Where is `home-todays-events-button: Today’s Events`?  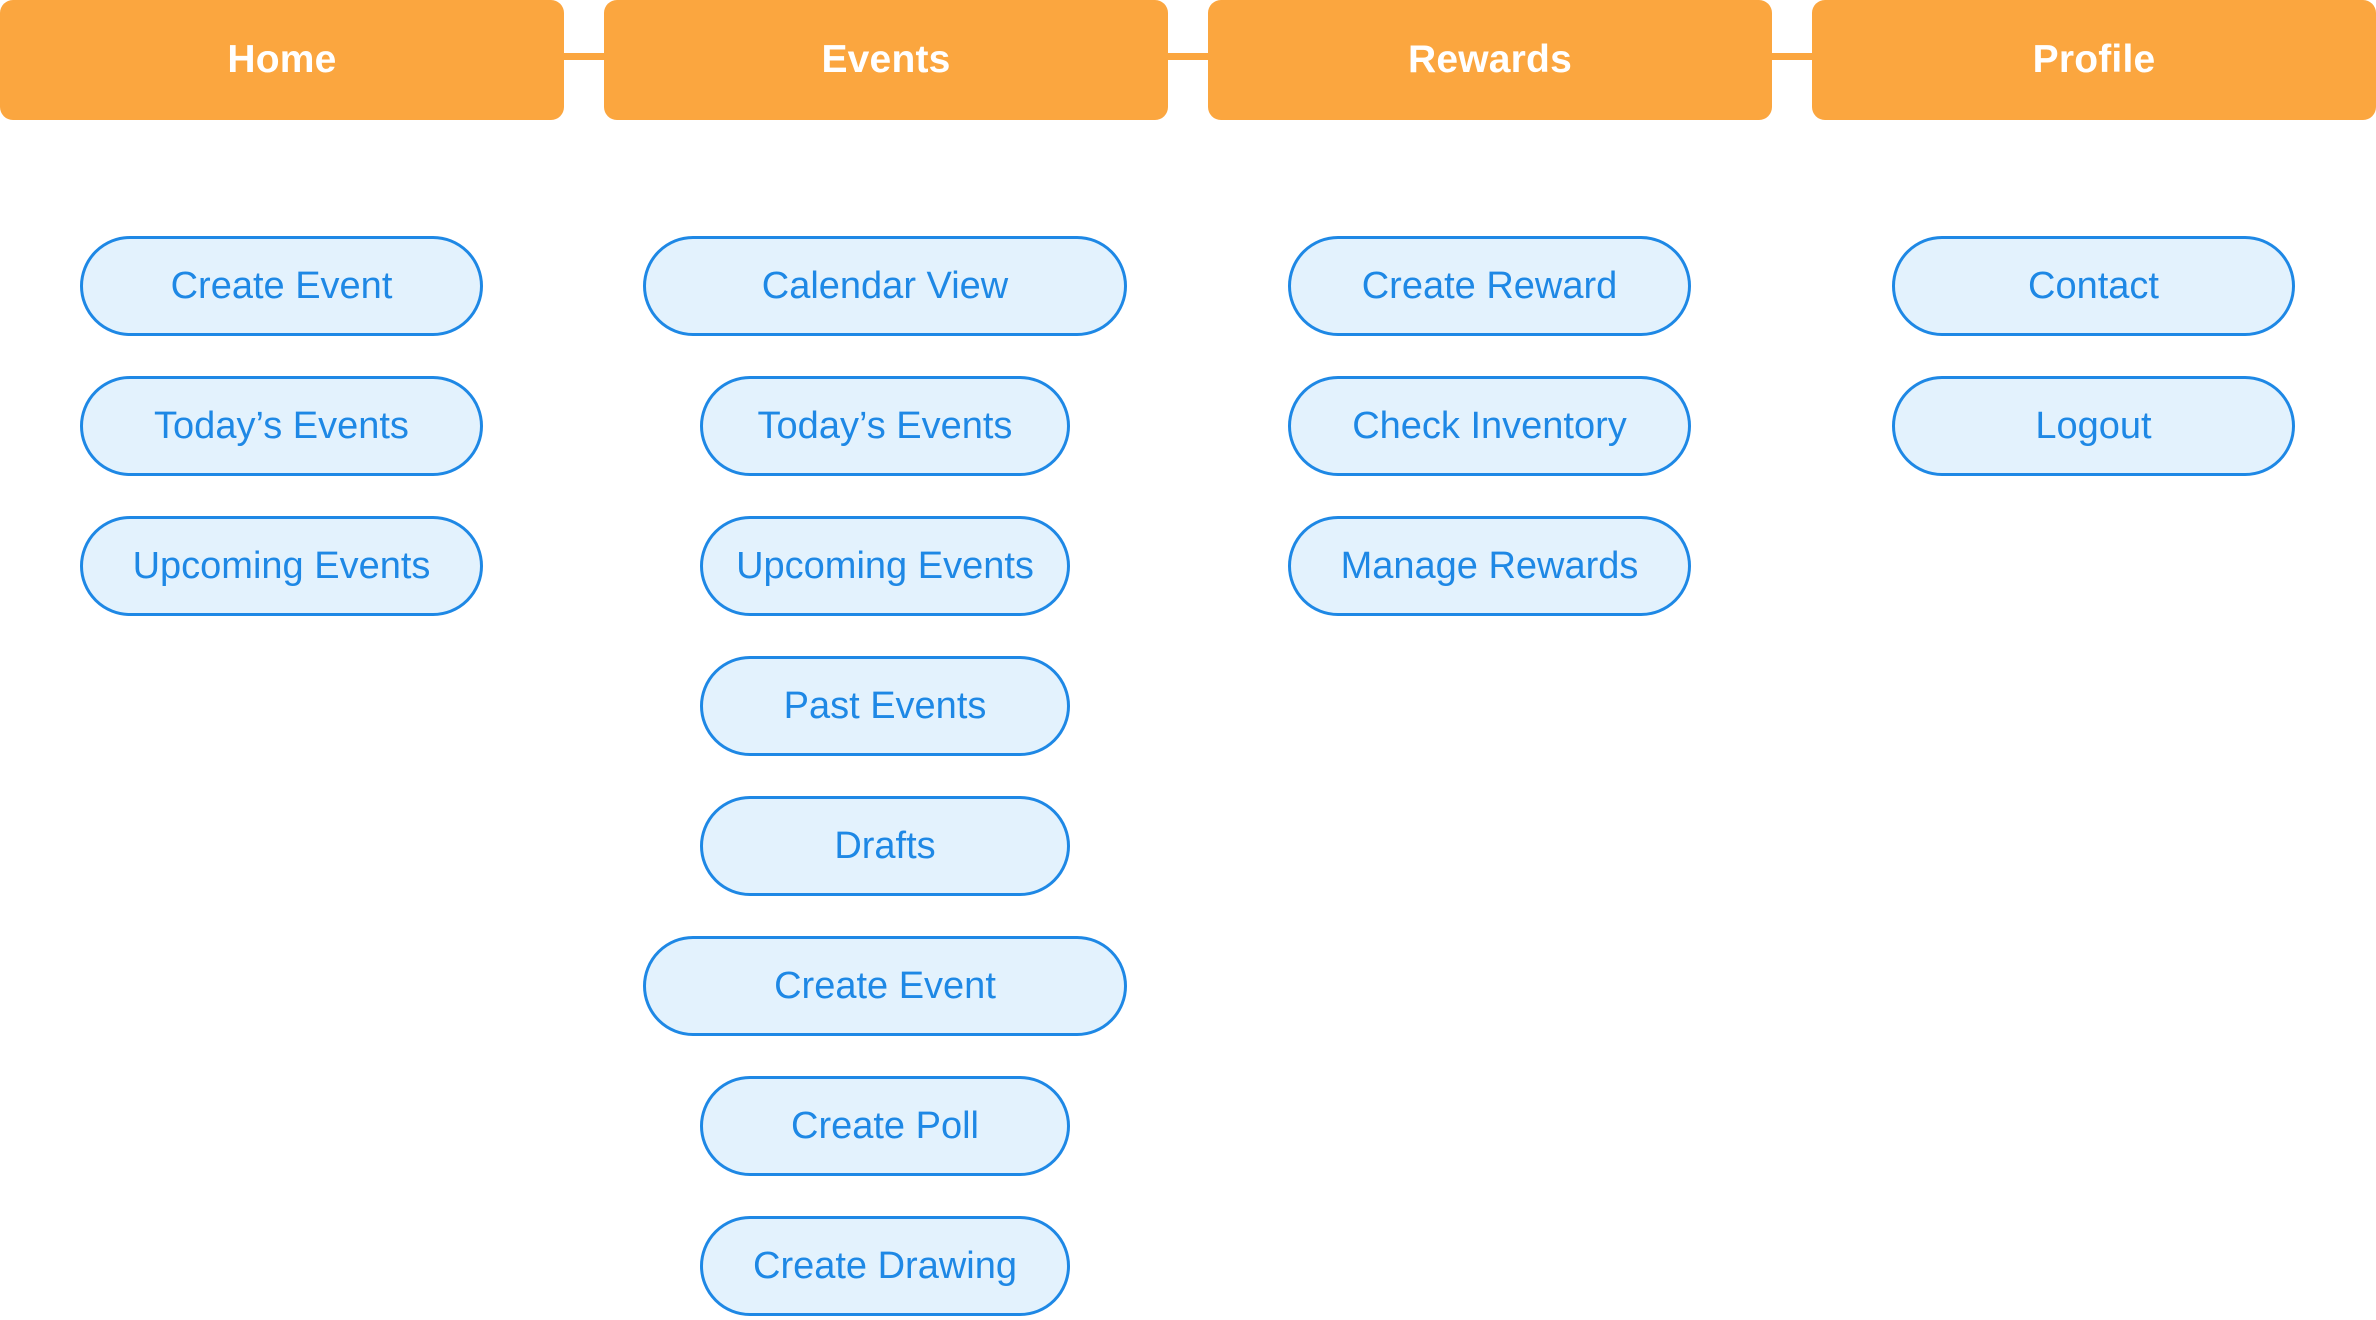
home-todays-events-button: Today’s Events is located at coordinates (281, 426).